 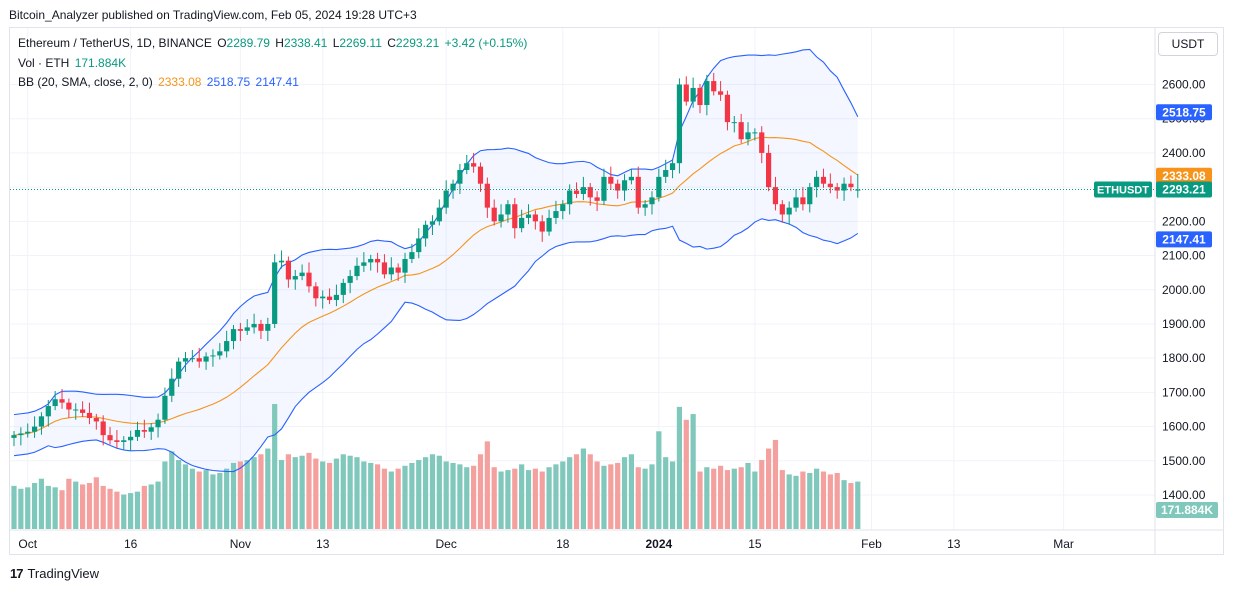 I want to click on legend-close-label: C, so click(x=391, y=43).